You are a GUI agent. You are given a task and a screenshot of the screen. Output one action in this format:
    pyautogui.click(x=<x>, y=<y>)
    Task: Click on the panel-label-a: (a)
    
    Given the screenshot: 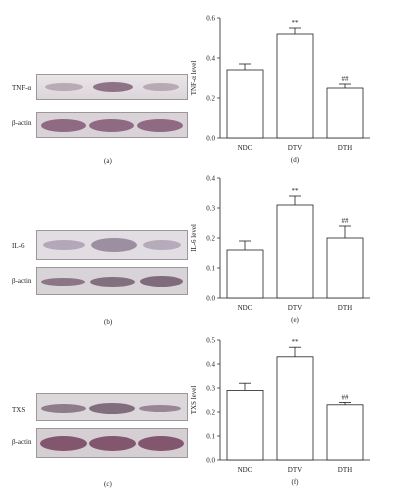 What is the action you would take?
    pyautogui.click(x=108, y=161)
    